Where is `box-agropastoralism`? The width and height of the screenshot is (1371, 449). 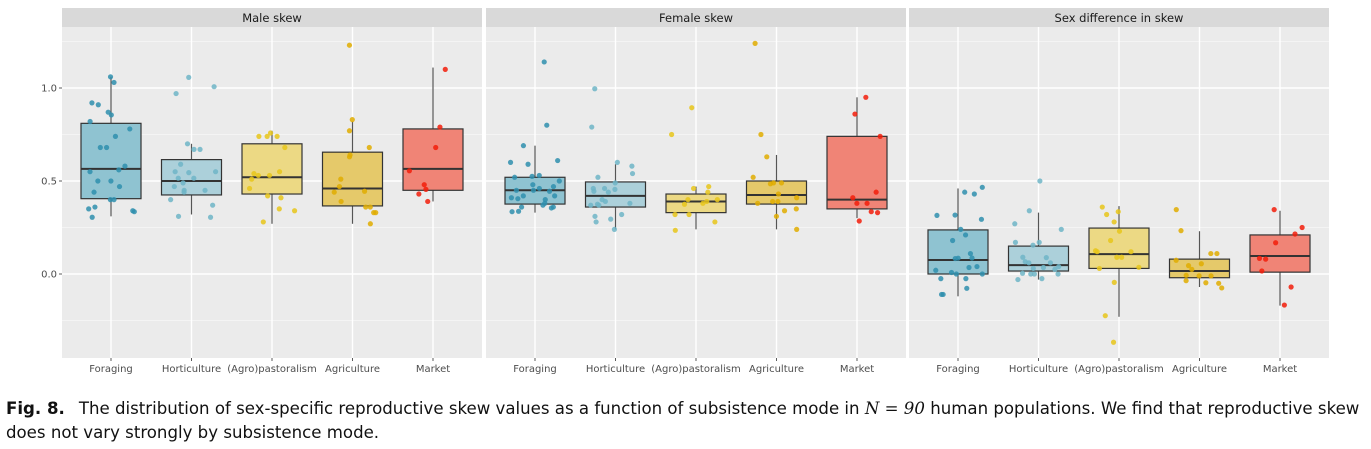 box-agropastoralism is located at coordinates (1119, 261).